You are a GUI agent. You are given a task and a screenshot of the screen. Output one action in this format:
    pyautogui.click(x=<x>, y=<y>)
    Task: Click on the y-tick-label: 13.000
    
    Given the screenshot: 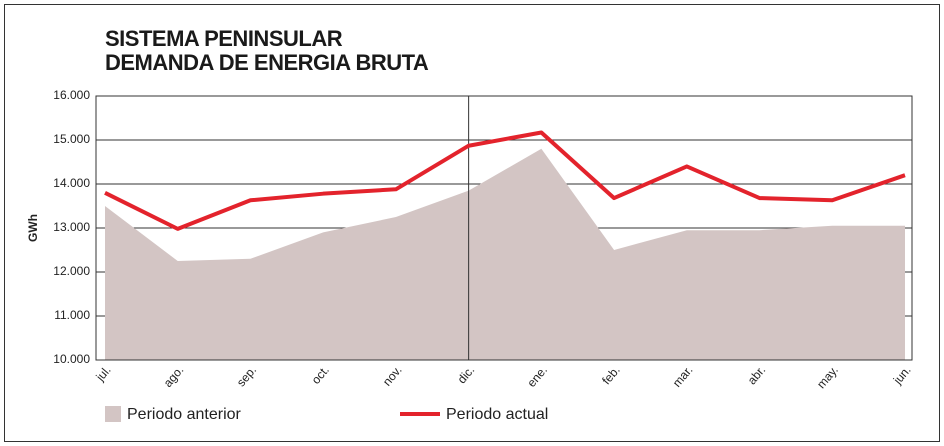 What is the action you would take?
    pyautogui.click(x=71, y=227)
    